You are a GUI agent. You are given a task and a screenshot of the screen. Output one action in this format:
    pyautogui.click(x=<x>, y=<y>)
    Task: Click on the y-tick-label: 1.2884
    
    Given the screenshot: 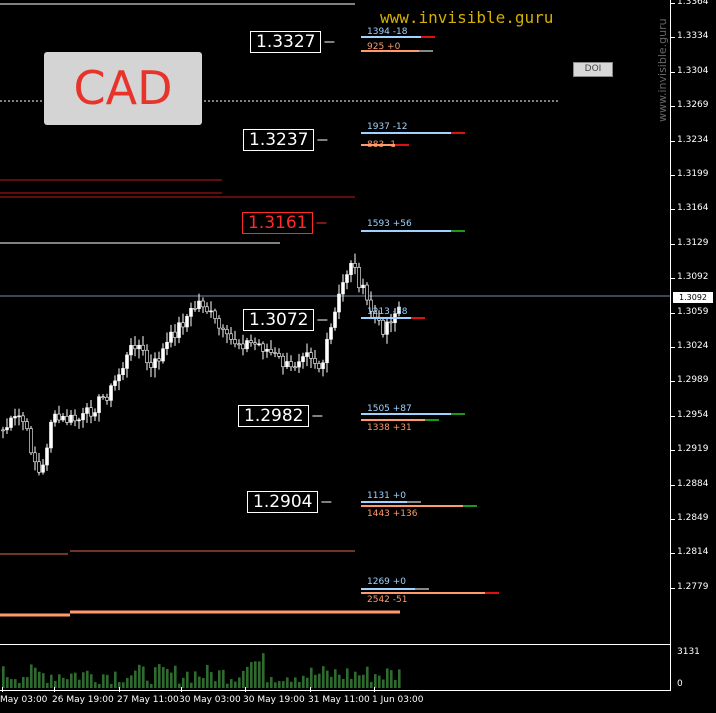 What is the action you would take?
    pyautogui.click(x=693, y=483)
    